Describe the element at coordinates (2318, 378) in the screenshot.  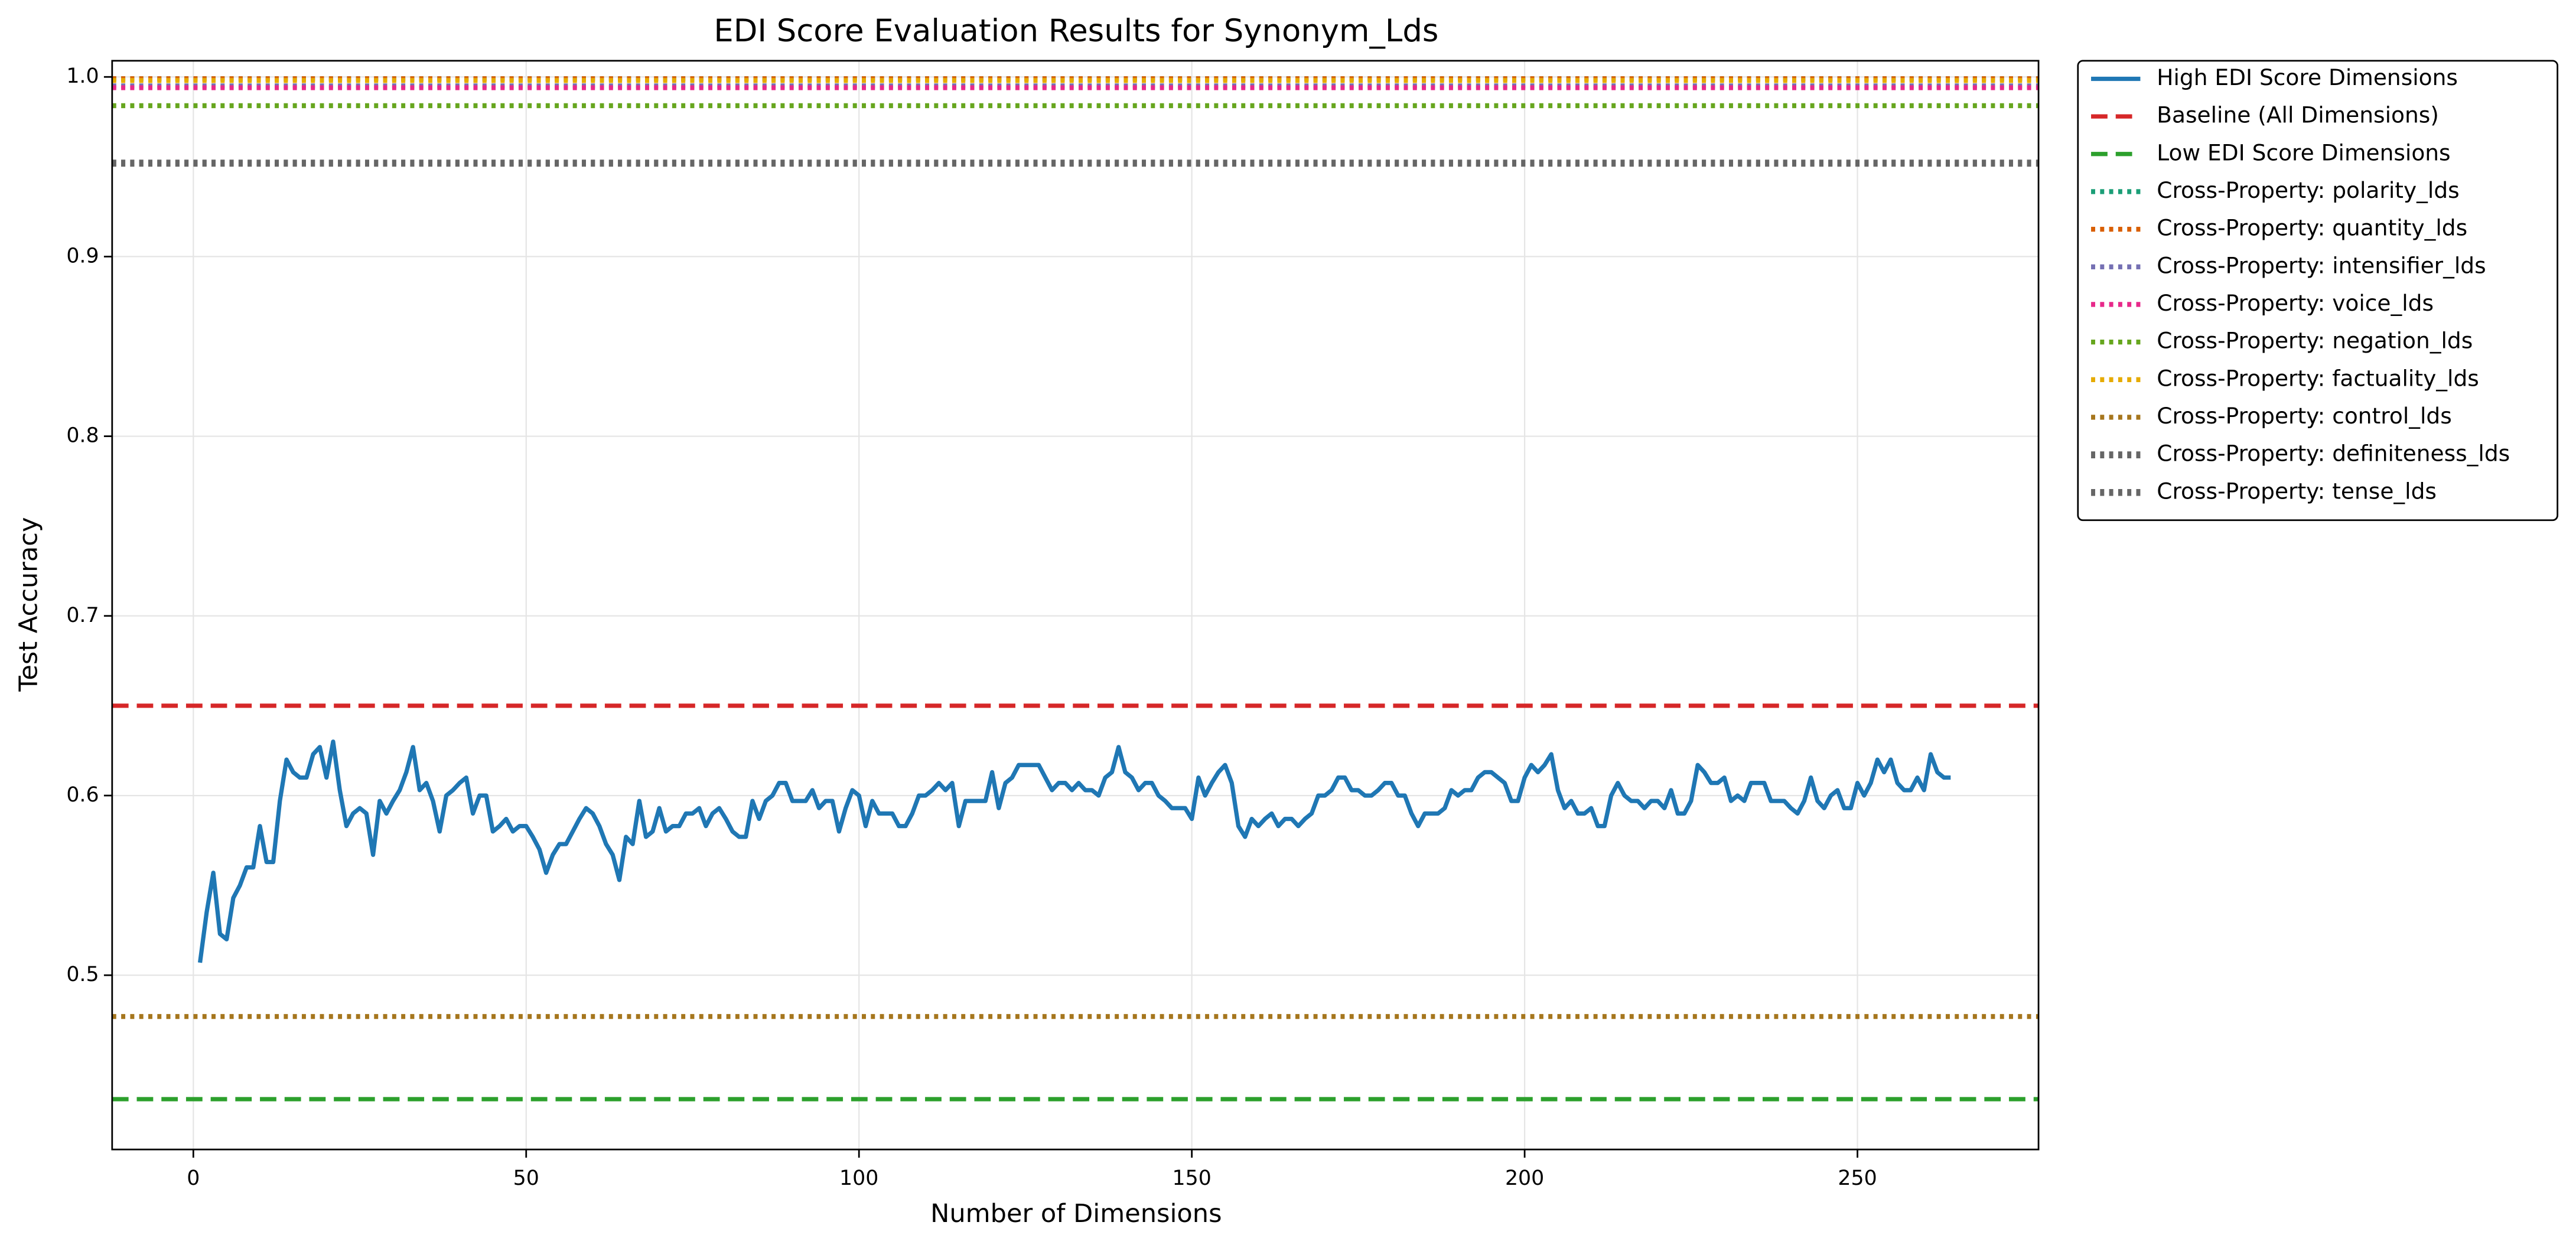
I see `legend-label: Cross-Property: factuality_lds` at that location.